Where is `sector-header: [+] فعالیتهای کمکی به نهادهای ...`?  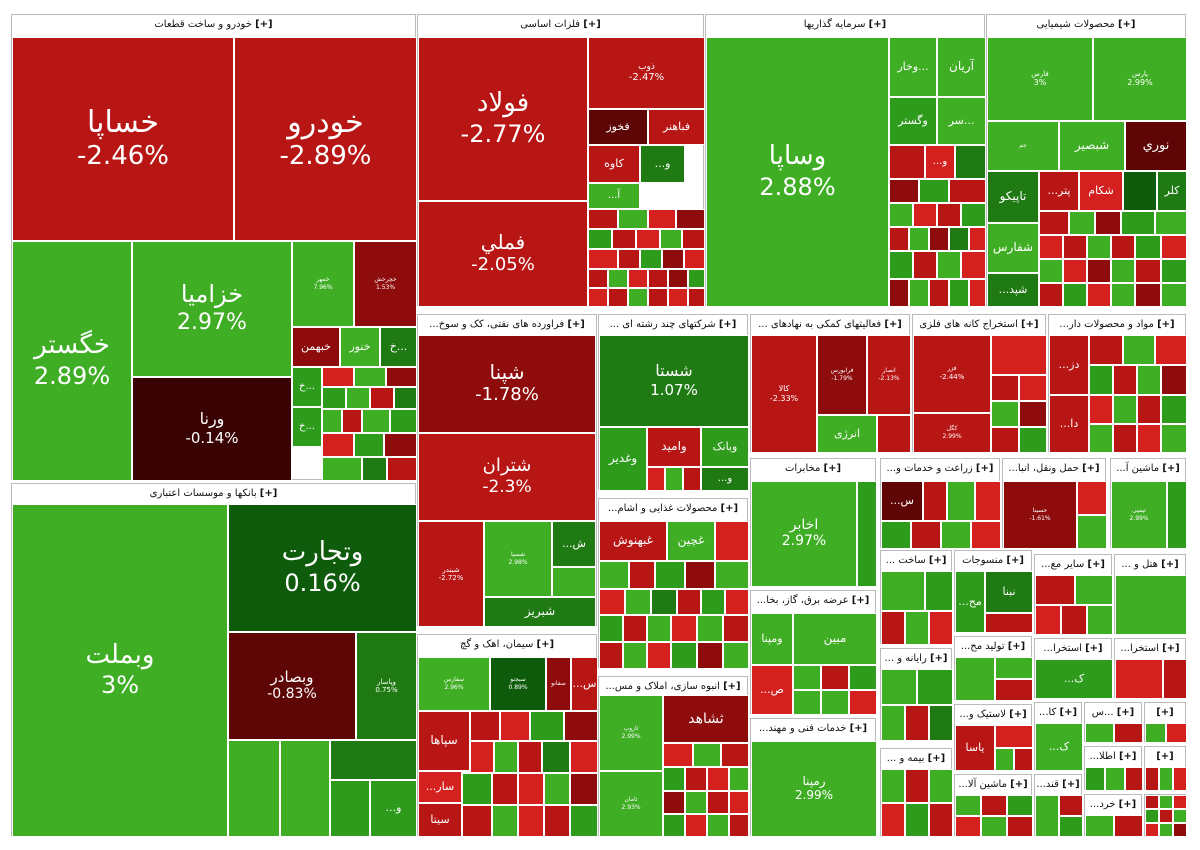 sector-header: [+] فعالیتهای کمکی به نهادهای ... is located at coordinates (830, 325).